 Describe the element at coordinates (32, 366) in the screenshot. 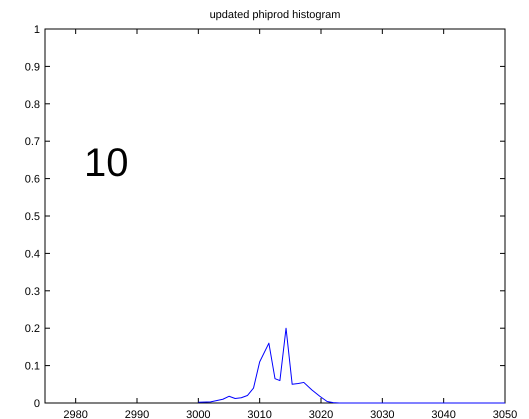

I see `y-tick-label: 0.1` at that location.